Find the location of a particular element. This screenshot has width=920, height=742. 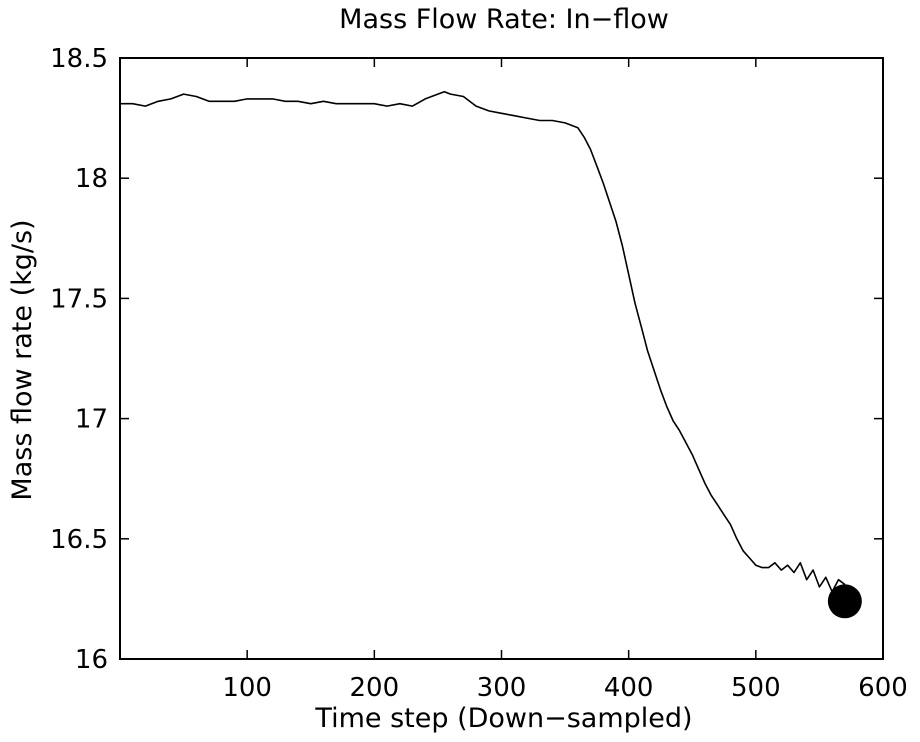

y-tick-label: 18.5 is located at coordinates (79, 59).